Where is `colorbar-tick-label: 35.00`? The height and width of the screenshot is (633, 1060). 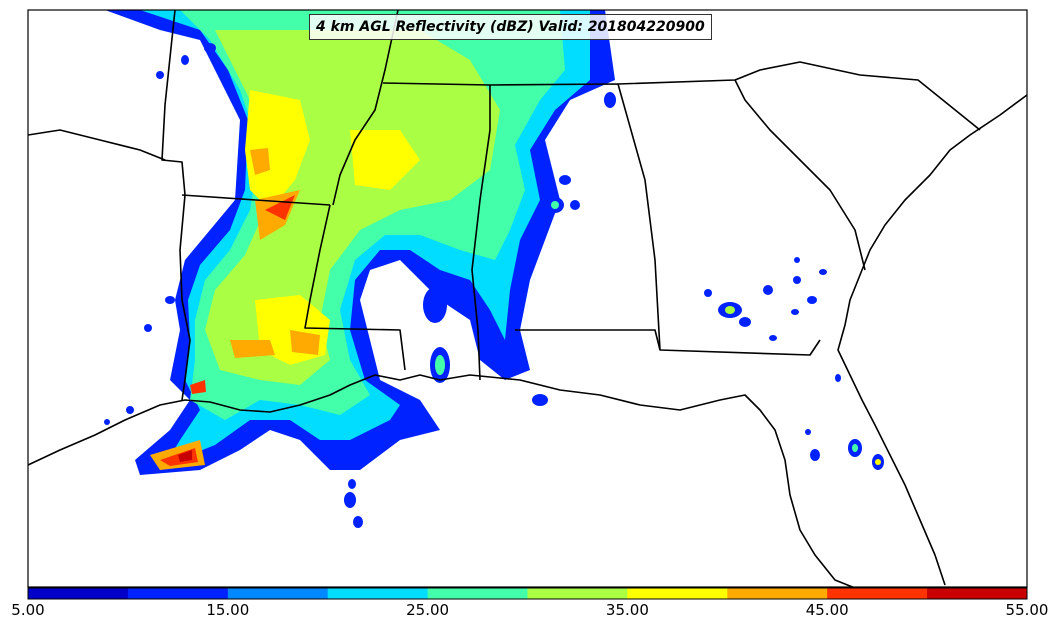 colorbar-tick-label: 35.00 is located at coordinates (627, 610).